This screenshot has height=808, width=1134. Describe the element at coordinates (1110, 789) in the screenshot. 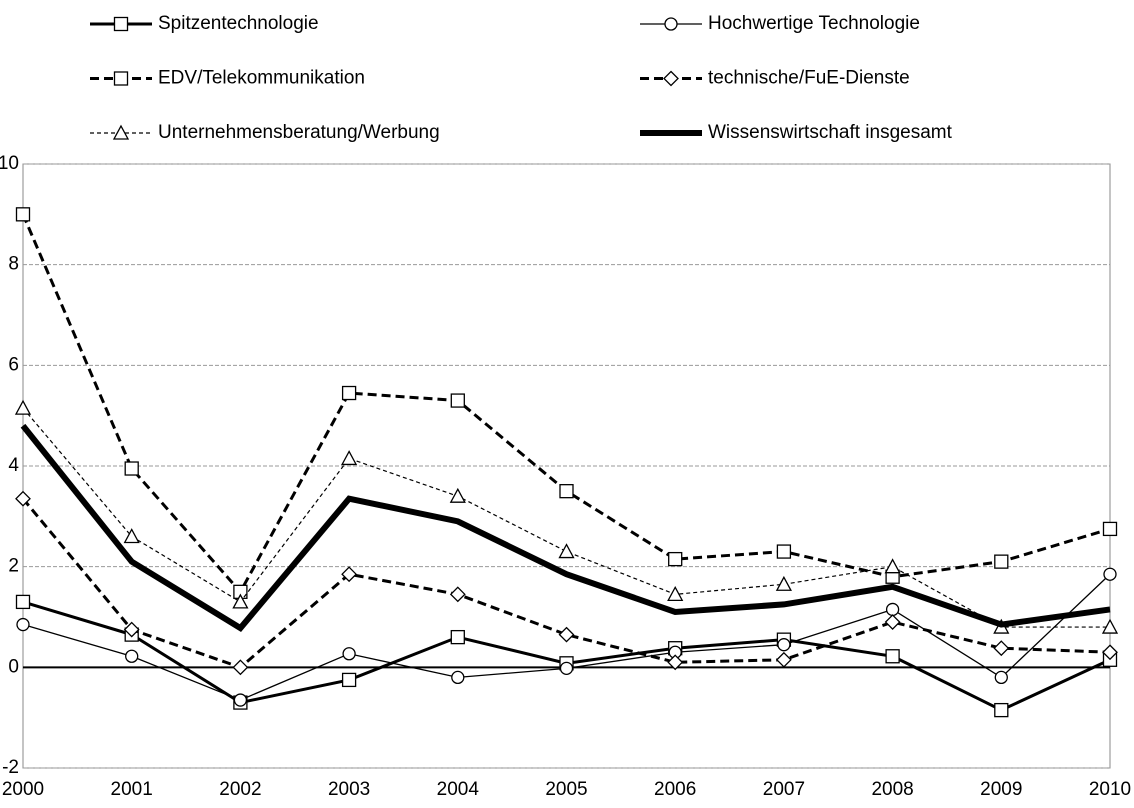

I see `x-tick-label: 2010` at that location.